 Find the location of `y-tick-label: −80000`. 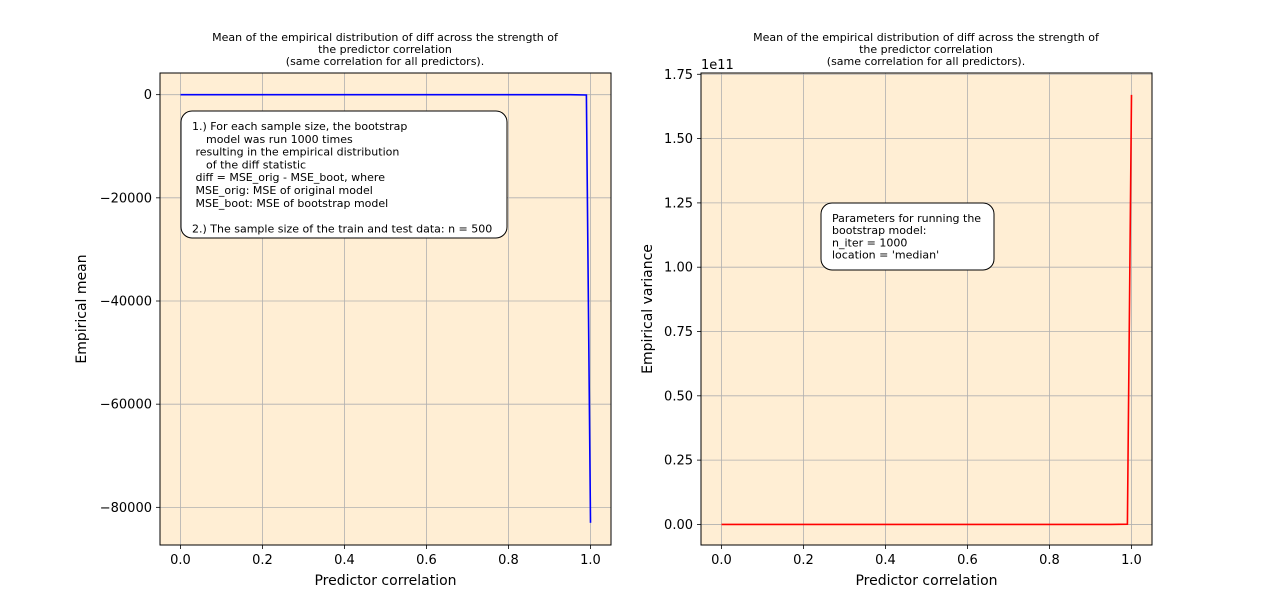

y-tick-label: −80000 is located at coordinates (126, 508).